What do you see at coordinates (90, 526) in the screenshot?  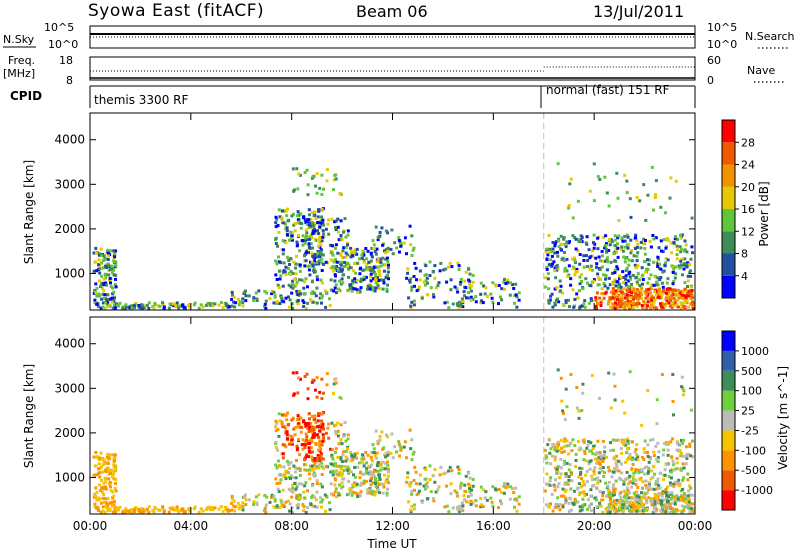 I see `xtick-label: 00:00` at bounding box center [90, 526].